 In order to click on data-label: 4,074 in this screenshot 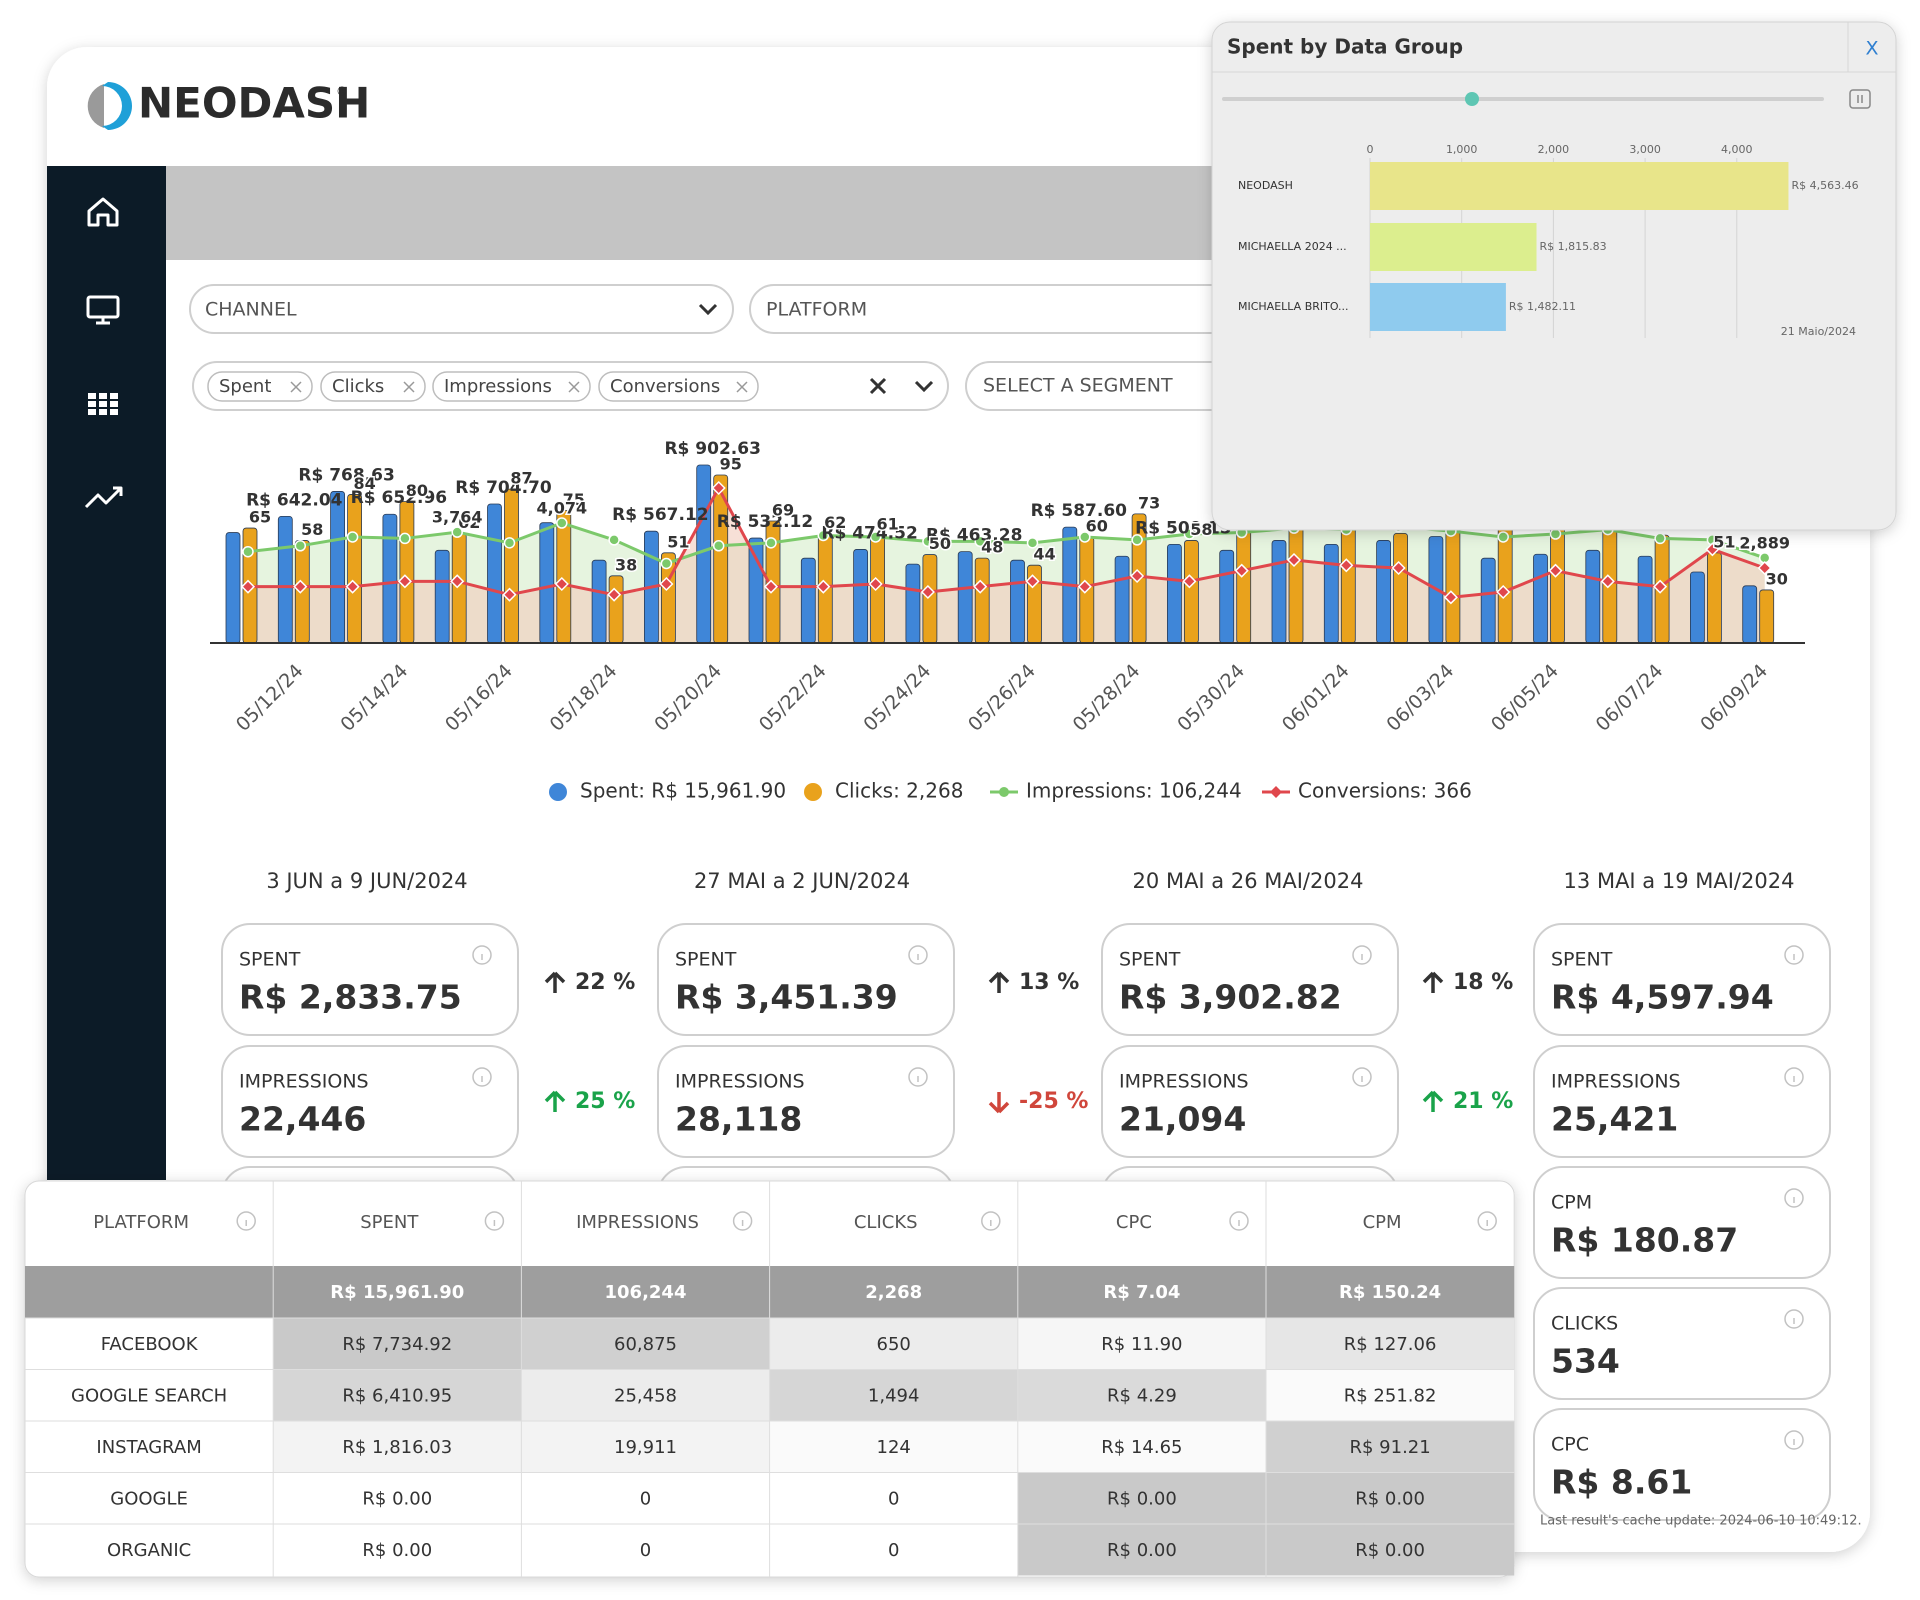, I will do `click(561, 508)`.